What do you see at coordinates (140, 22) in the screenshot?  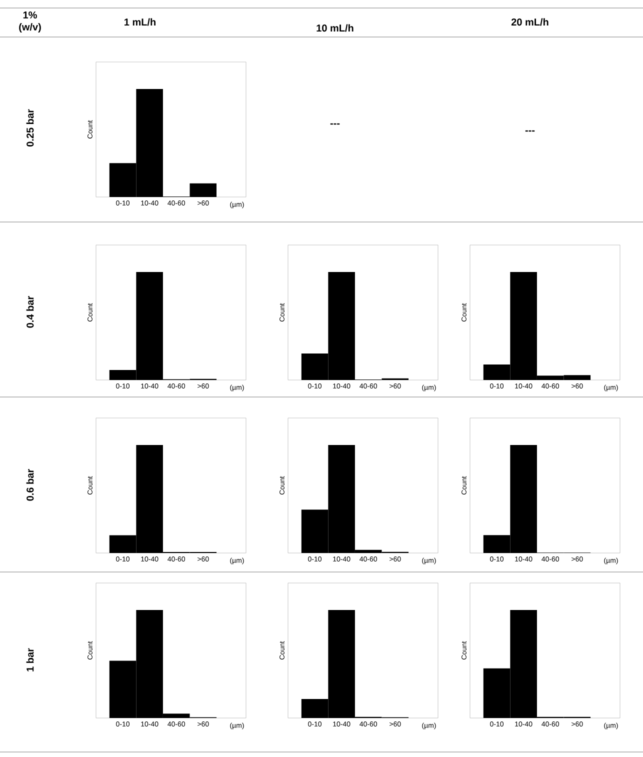 I see `text: 1 mL/h` at bounding box center [140, 22].